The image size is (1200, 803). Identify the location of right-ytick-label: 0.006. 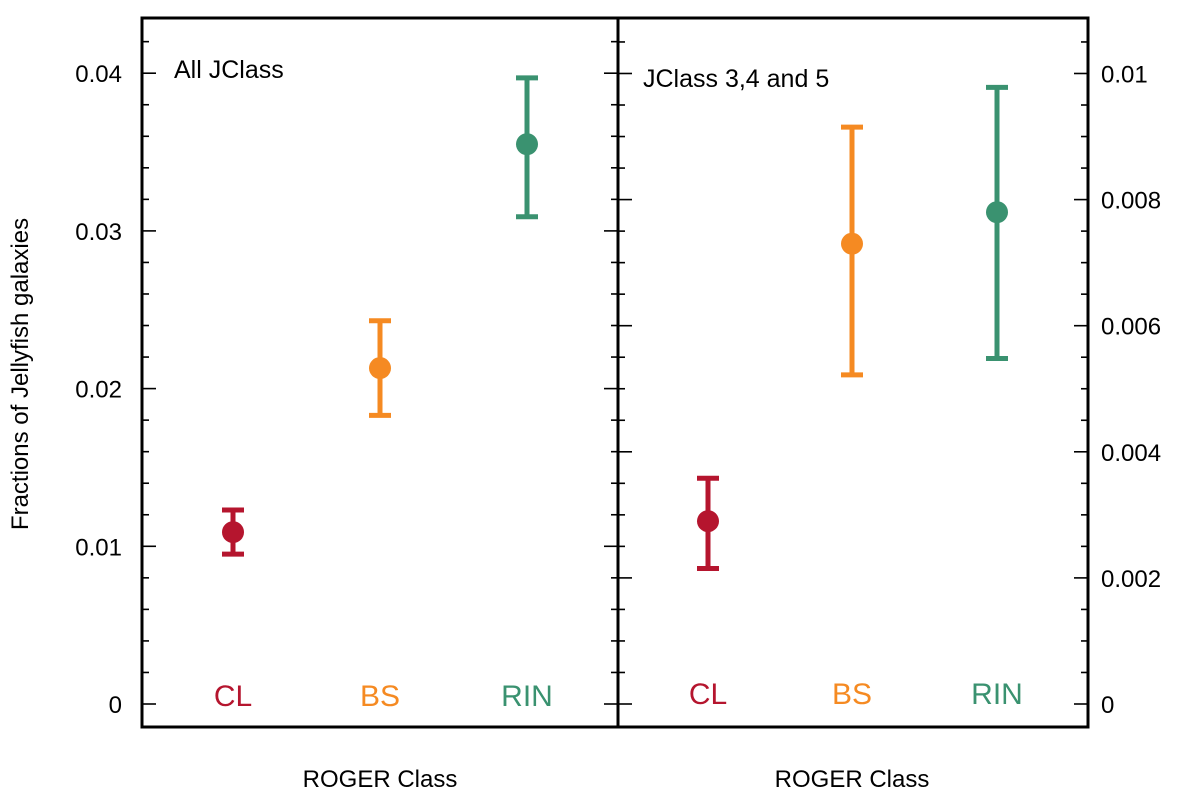
(1131, 327).